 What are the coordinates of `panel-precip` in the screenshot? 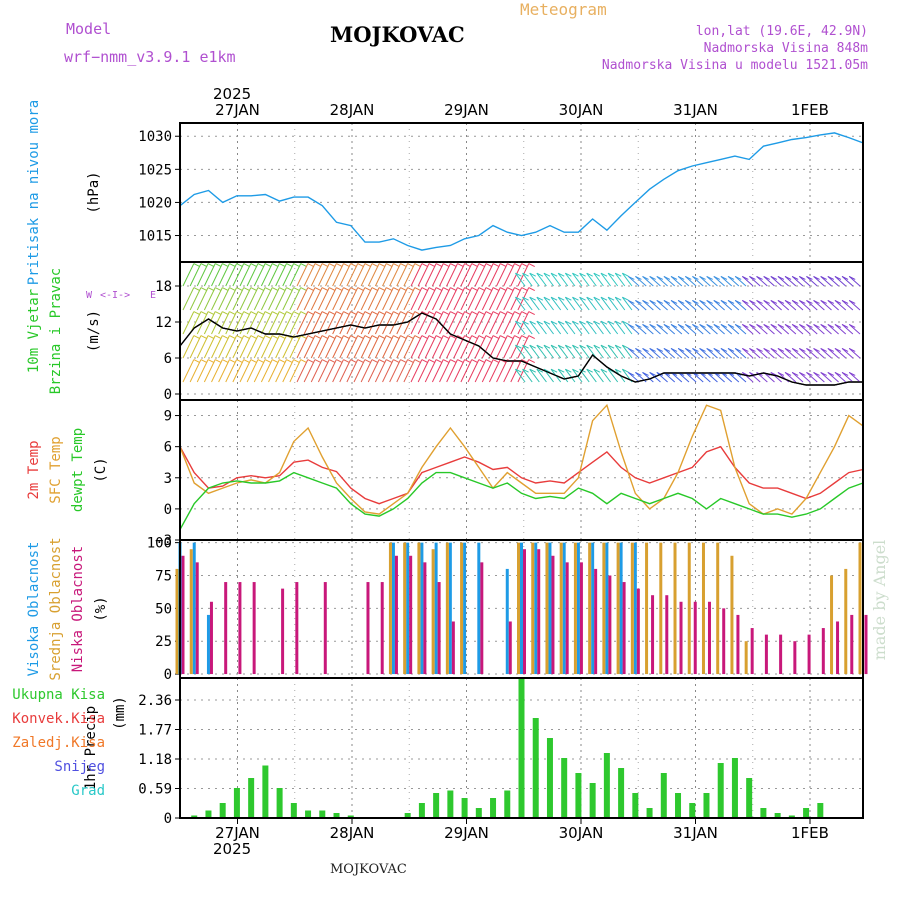 It's located at (519, 748).